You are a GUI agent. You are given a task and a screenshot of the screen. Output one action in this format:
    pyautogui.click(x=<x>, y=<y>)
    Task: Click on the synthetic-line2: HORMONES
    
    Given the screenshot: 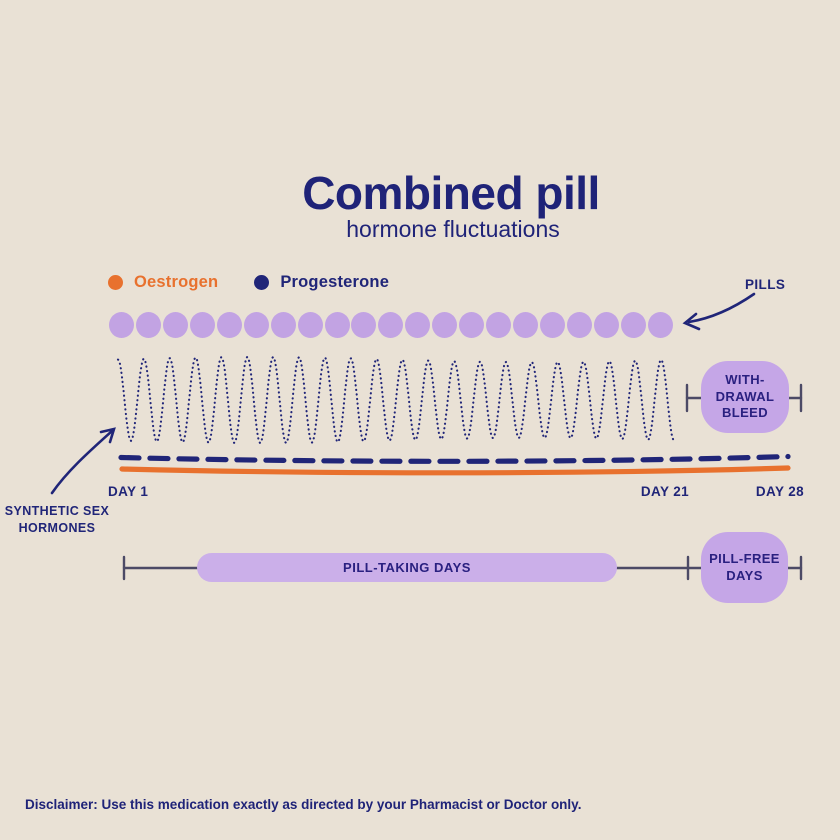 What is the action you would take?
    pyautogui.click(x=57, y=528)
    